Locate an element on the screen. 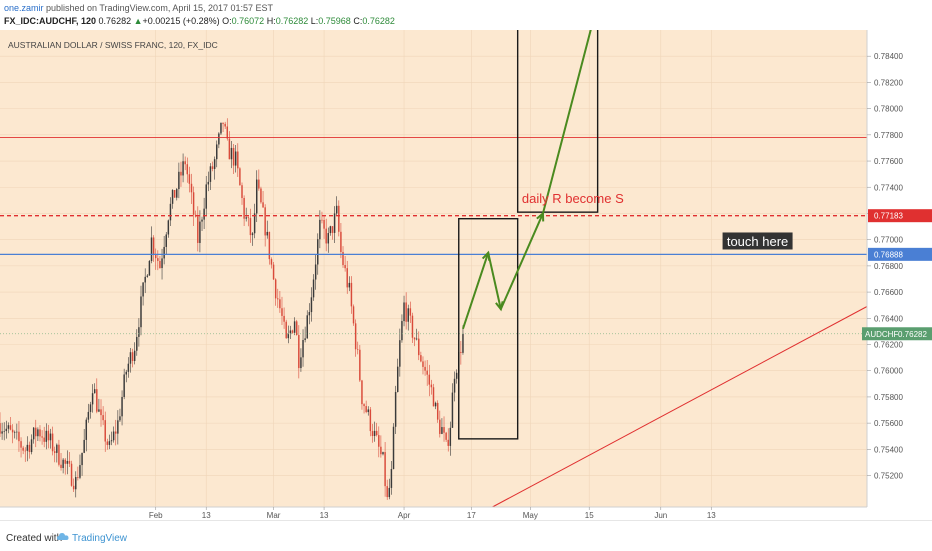 This screenshot has height=551, width=932. author-link: one.zamir is located at coordinates (24, 8).